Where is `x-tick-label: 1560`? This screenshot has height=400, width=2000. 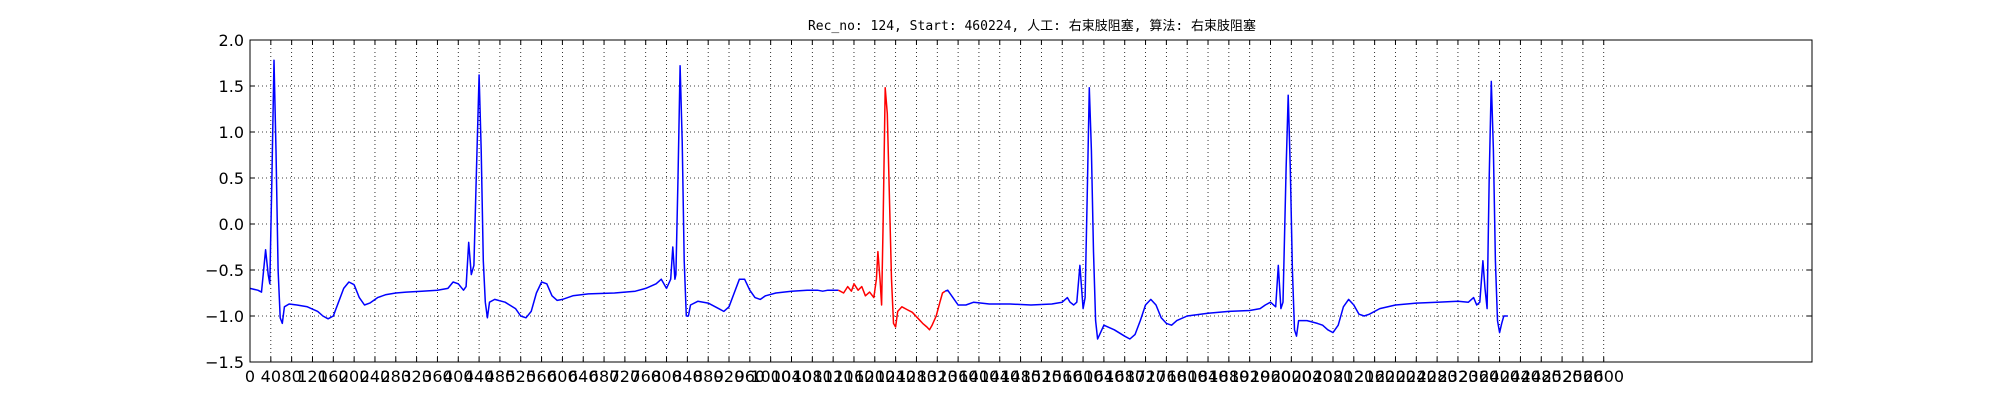
x-tick-label: 1560 is located at coordinates (1062, 376).